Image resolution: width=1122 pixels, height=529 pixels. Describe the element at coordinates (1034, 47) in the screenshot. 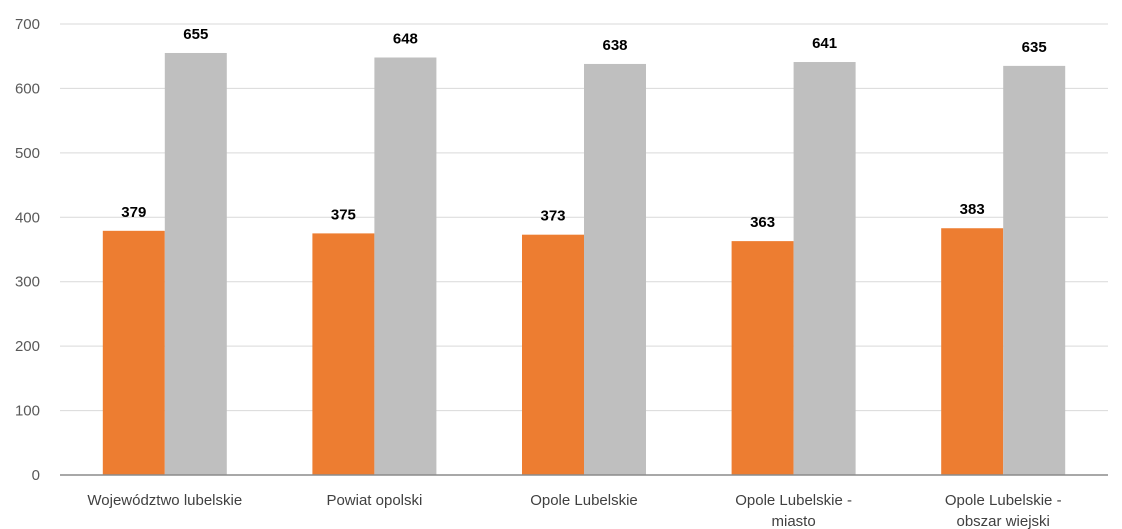

I see `data-label: 635` at that location.